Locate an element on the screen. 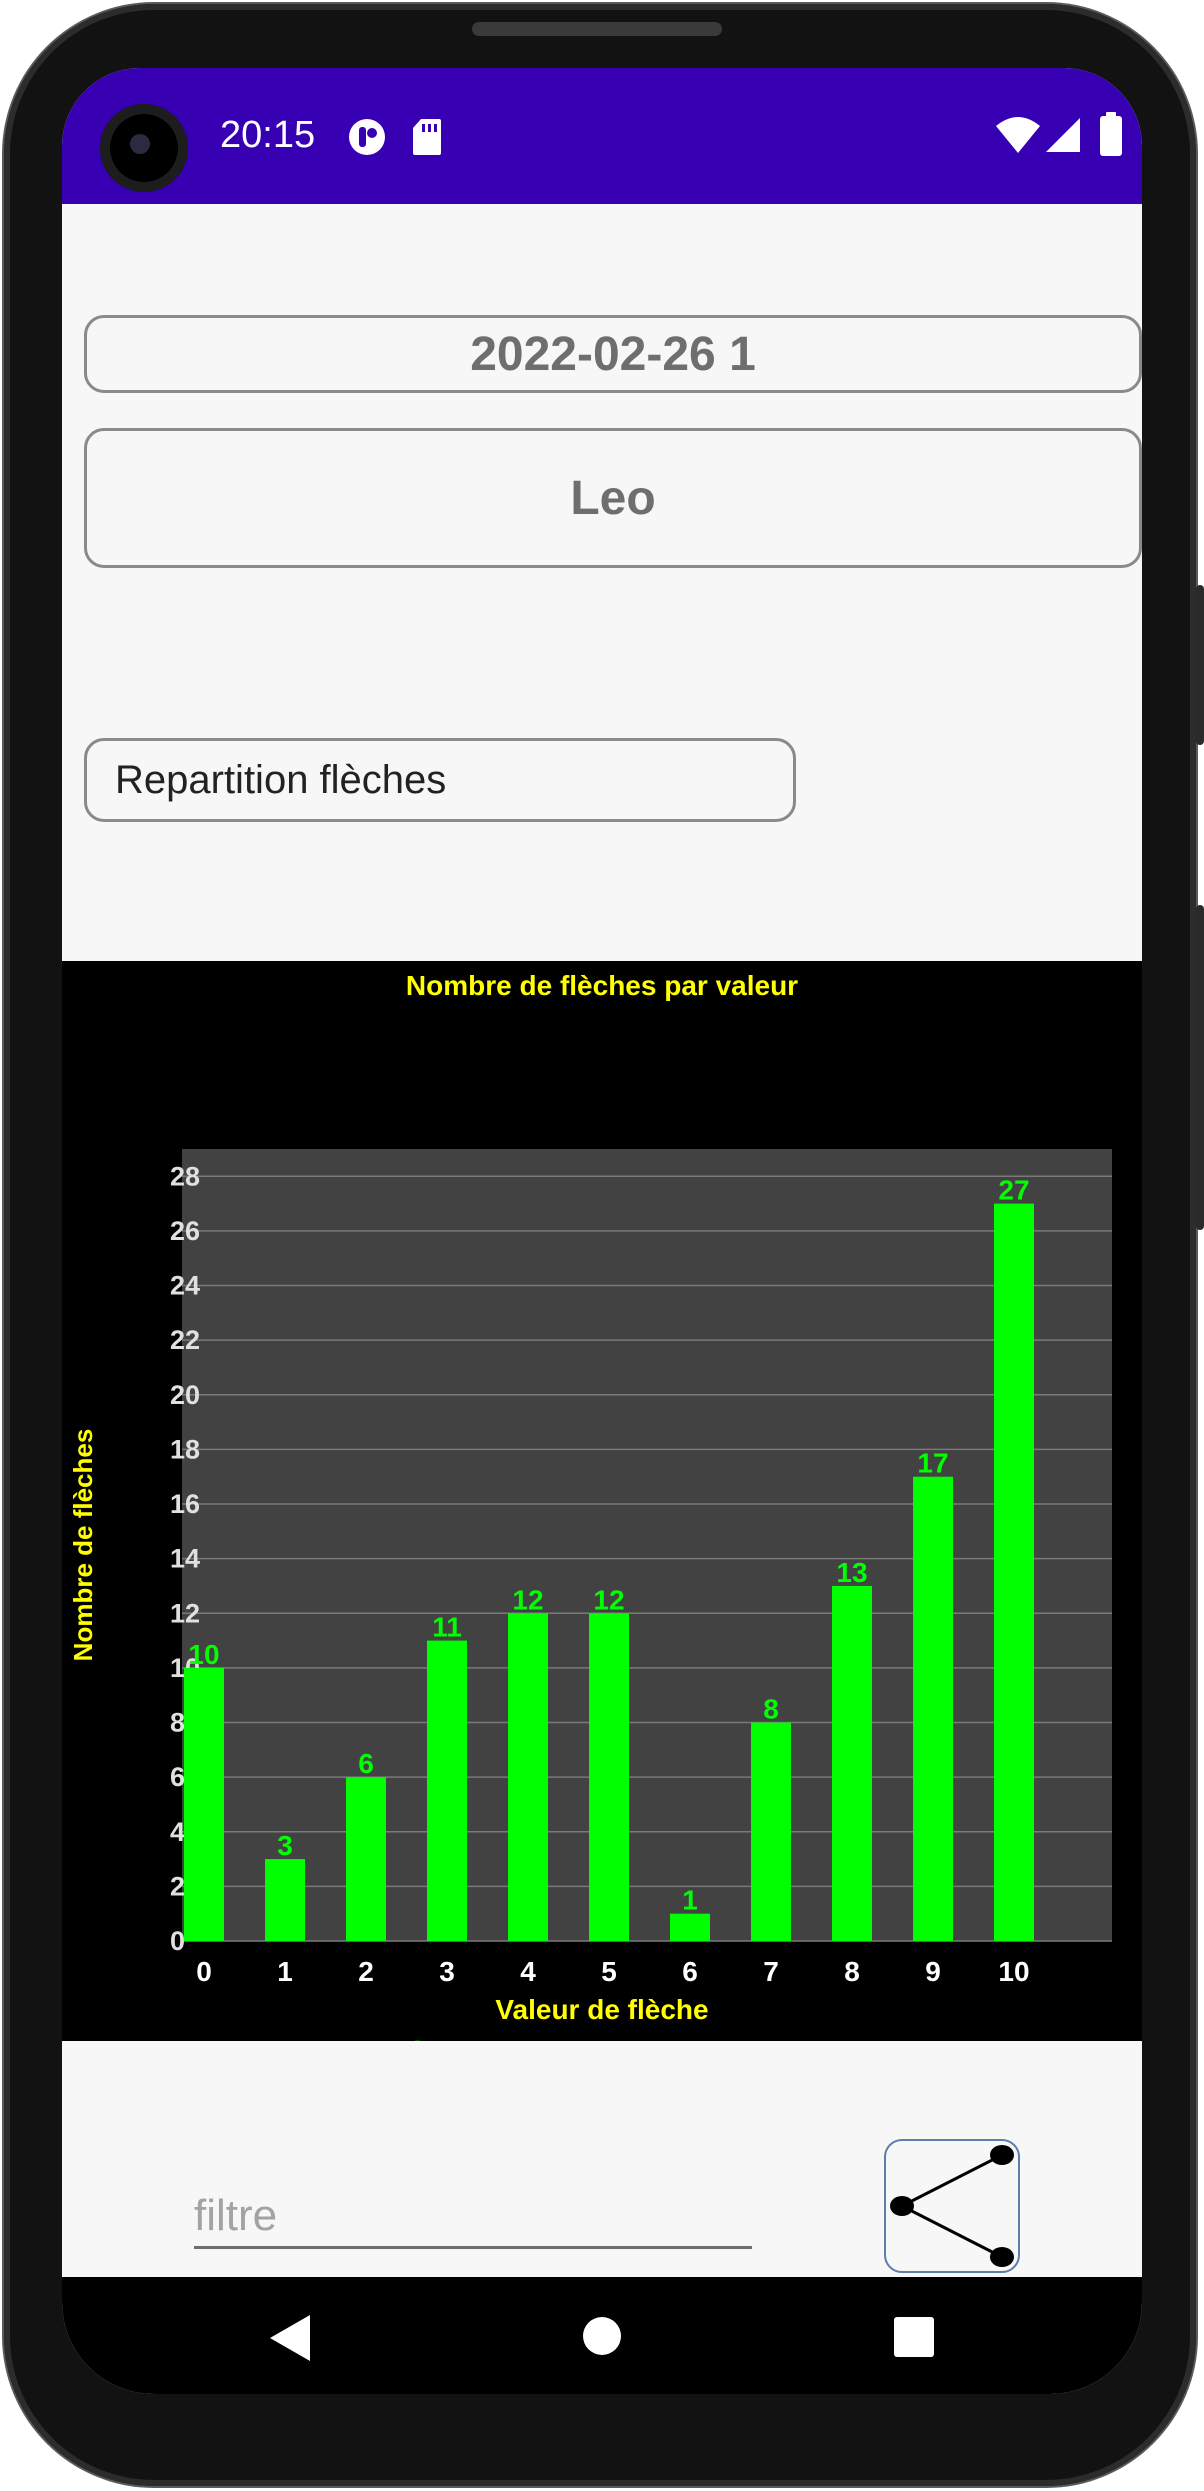 This screenshot has height=2491, width=1204. x-tick-label: 7 is located at coordinates (771, 1971).